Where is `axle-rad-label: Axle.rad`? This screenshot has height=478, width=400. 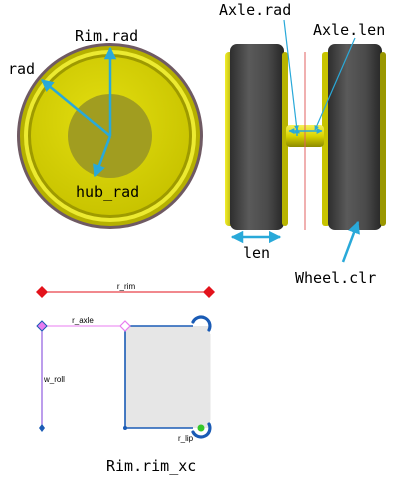 axle-rad-label: Axle.rad is located at coordinates (255, 10).